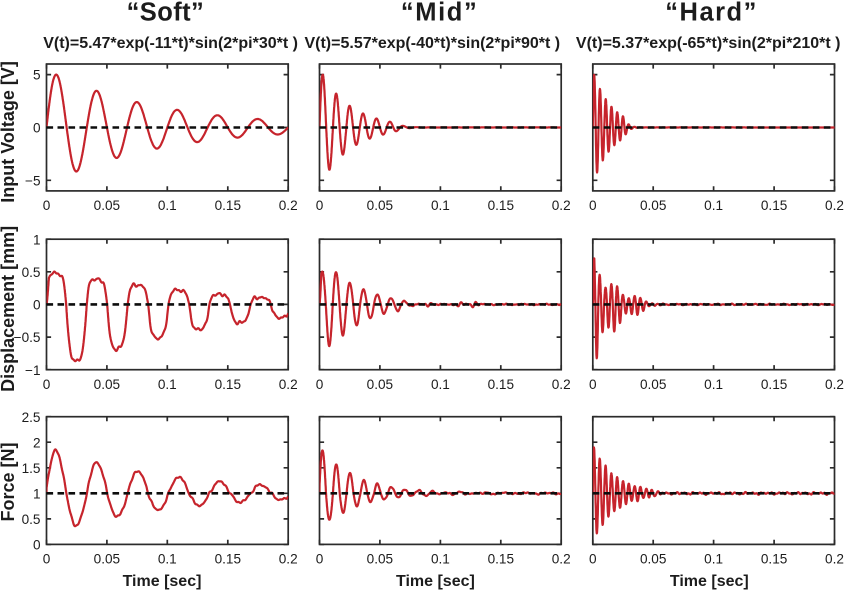  Describe the element at coordinates (31, 417) in the screenshot. I see `svg-text: 2.5` at that location.